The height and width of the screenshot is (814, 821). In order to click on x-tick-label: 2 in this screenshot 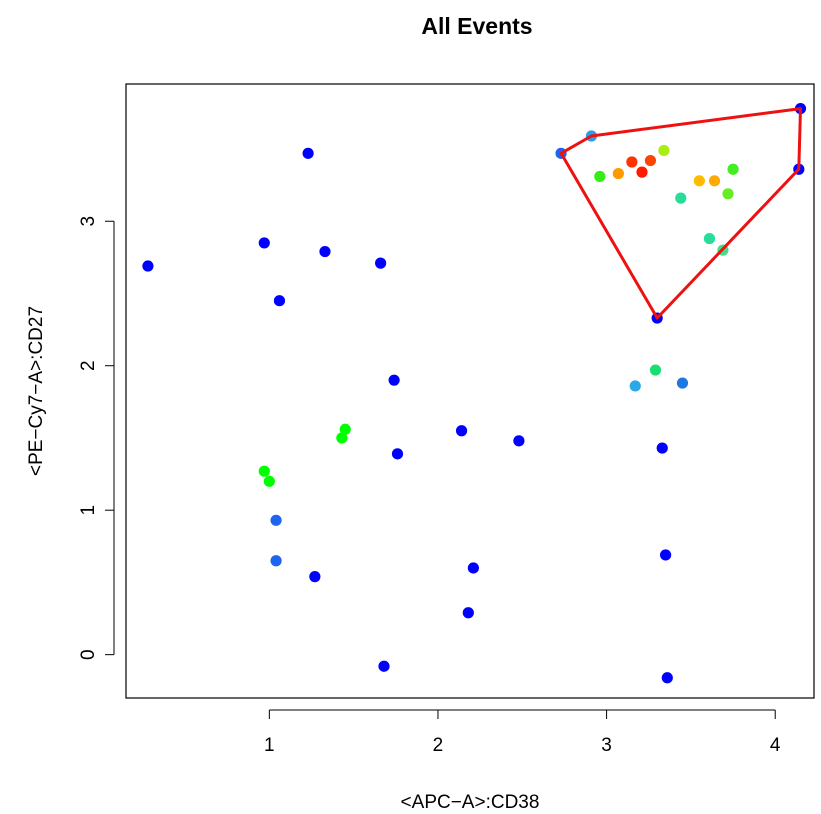, I will do `click(438, 745)`.